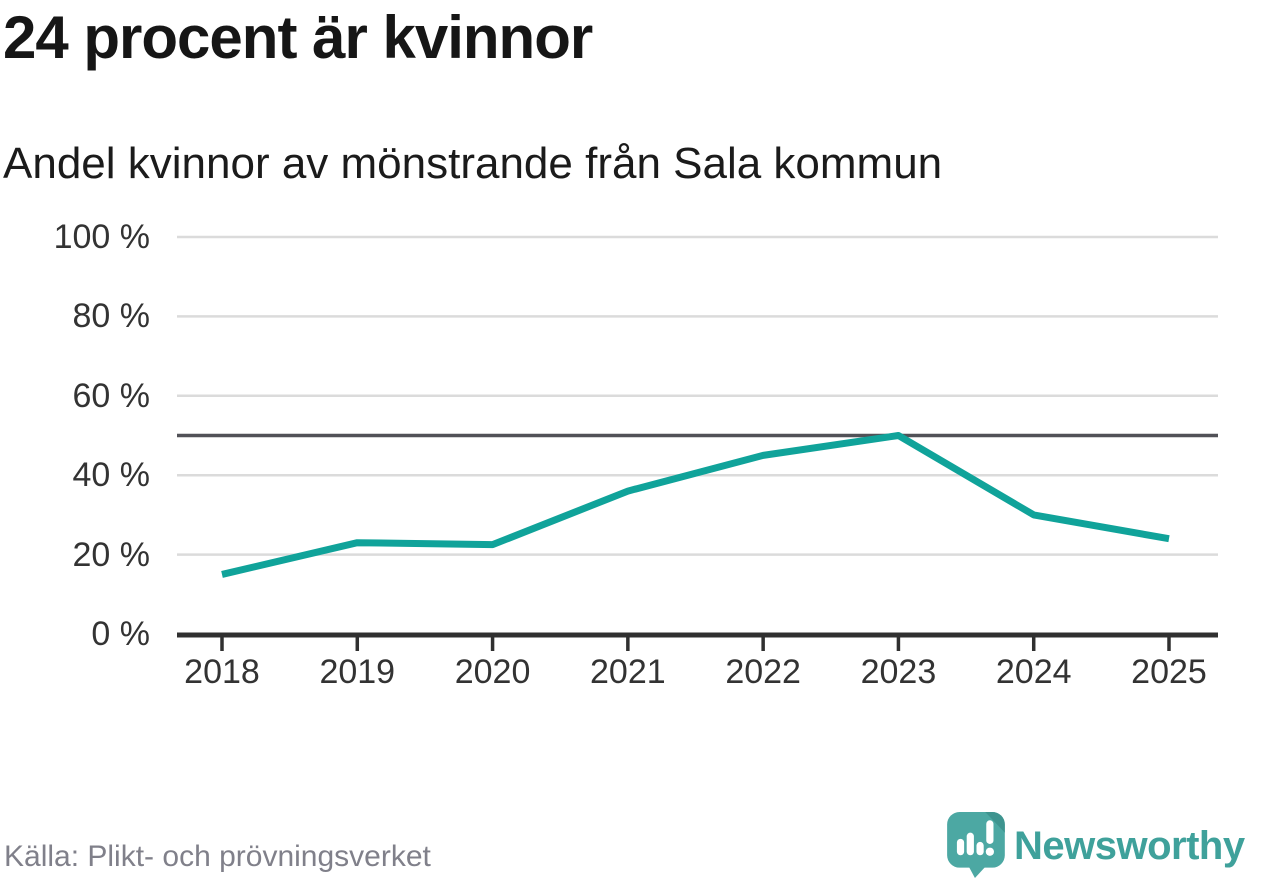 The height and width of the screenshot is (879, 1262). What do you see at coordinates (492, 672) in the screenshot?
I see `x-axis-tick-label: 2020` at bounding box center [492, 672].